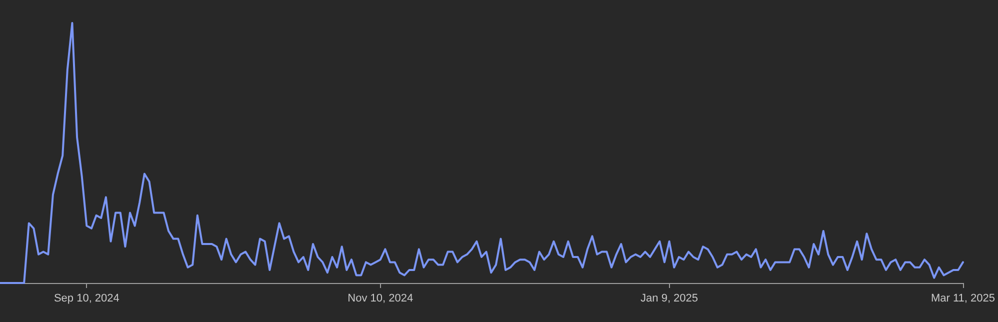  What do you see at coordinates (963, 298) in the screenshot?
I see `x-tick-label: Mar 11, 2025` at bounding box center [963, 298].